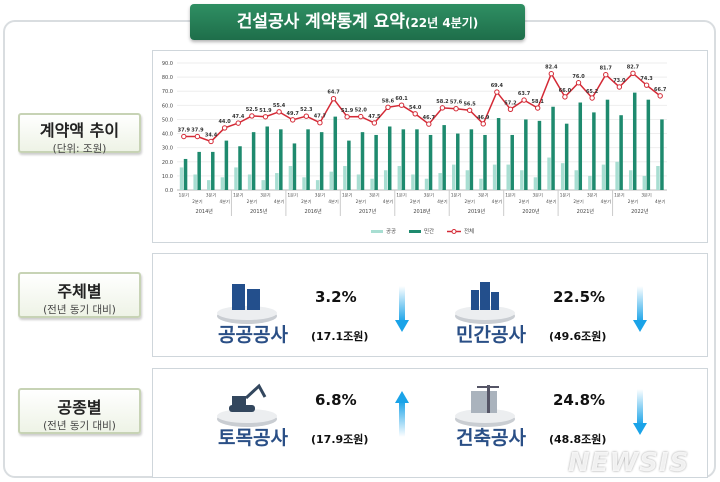  I want to click on label-title: 계약액 추이, so click(79, 130).